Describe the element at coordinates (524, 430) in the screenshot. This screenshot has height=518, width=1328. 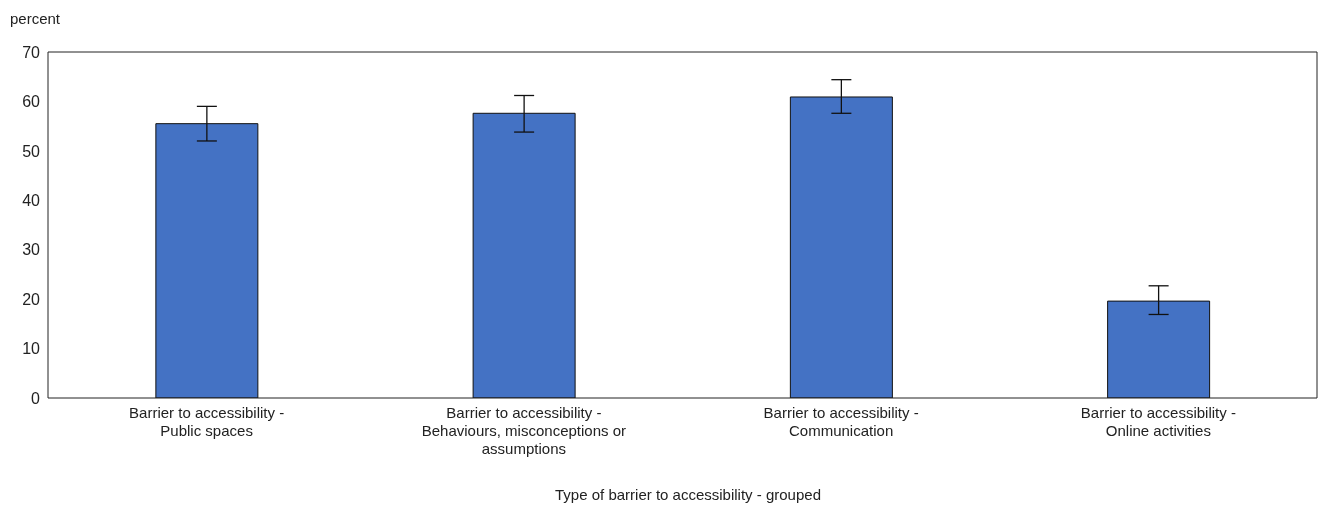
I see `x-tick-label: Barrier to accessibility - Behaviours, misconceptions or assumptions` at that location.